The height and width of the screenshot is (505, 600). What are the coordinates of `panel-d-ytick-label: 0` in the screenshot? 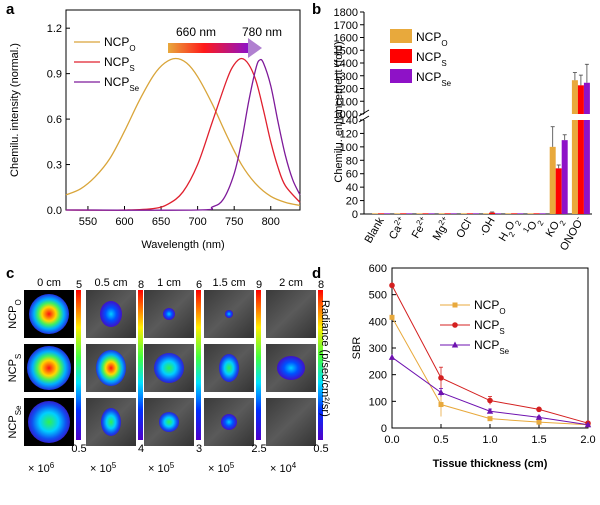 It's located at (384, 429).